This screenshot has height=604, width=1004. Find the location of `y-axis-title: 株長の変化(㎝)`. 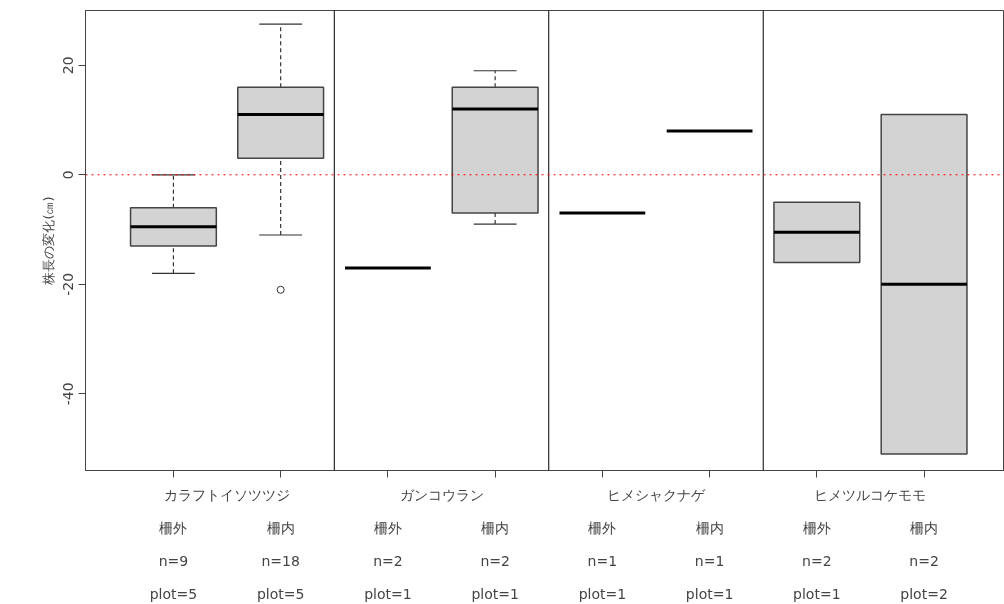

y-axis-title: 株長の変化(㎝) is located at coordinates (48, 241).